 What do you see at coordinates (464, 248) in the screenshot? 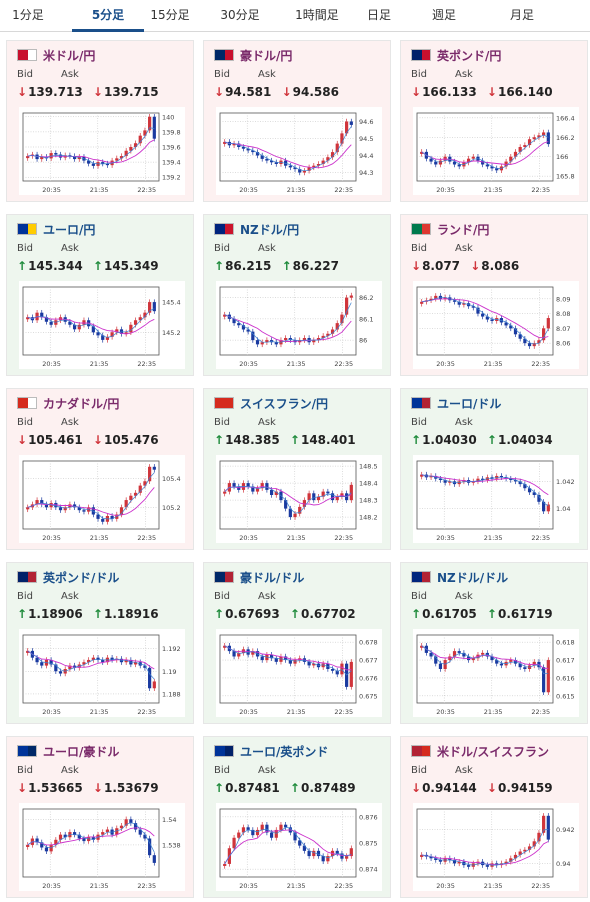
I see `ask-label: Ask` at bounding box center [464, 248].